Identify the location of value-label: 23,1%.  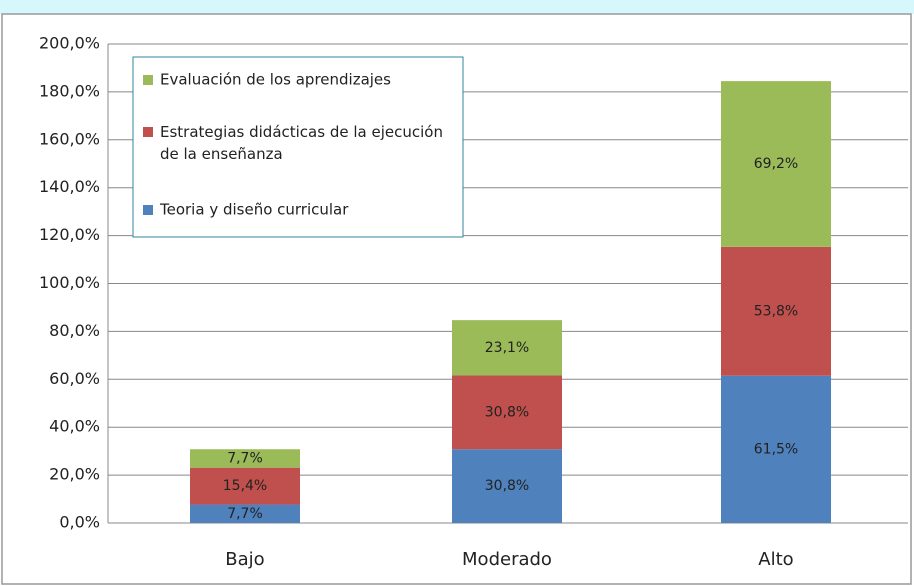
(507, 348).